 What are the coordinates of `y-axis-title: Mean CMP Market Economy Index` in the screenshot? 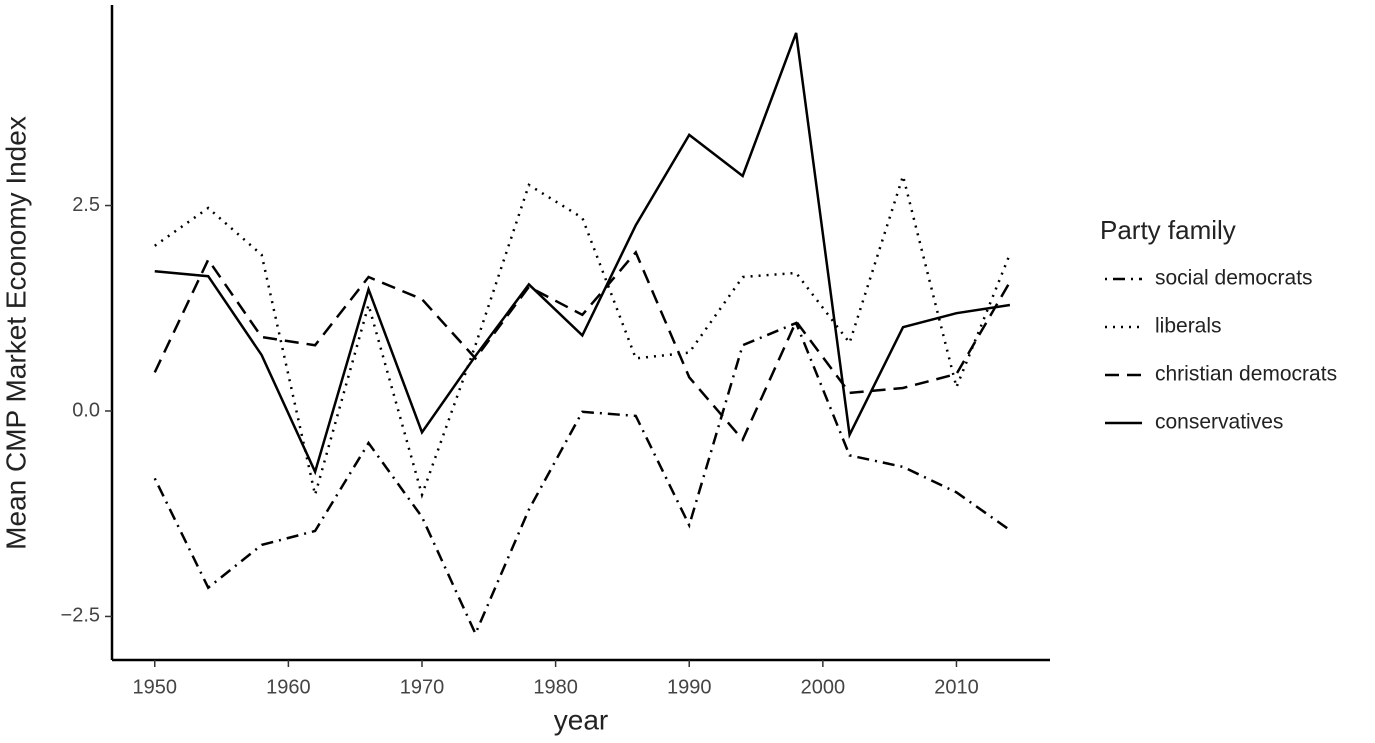 It's located at (15, 333).